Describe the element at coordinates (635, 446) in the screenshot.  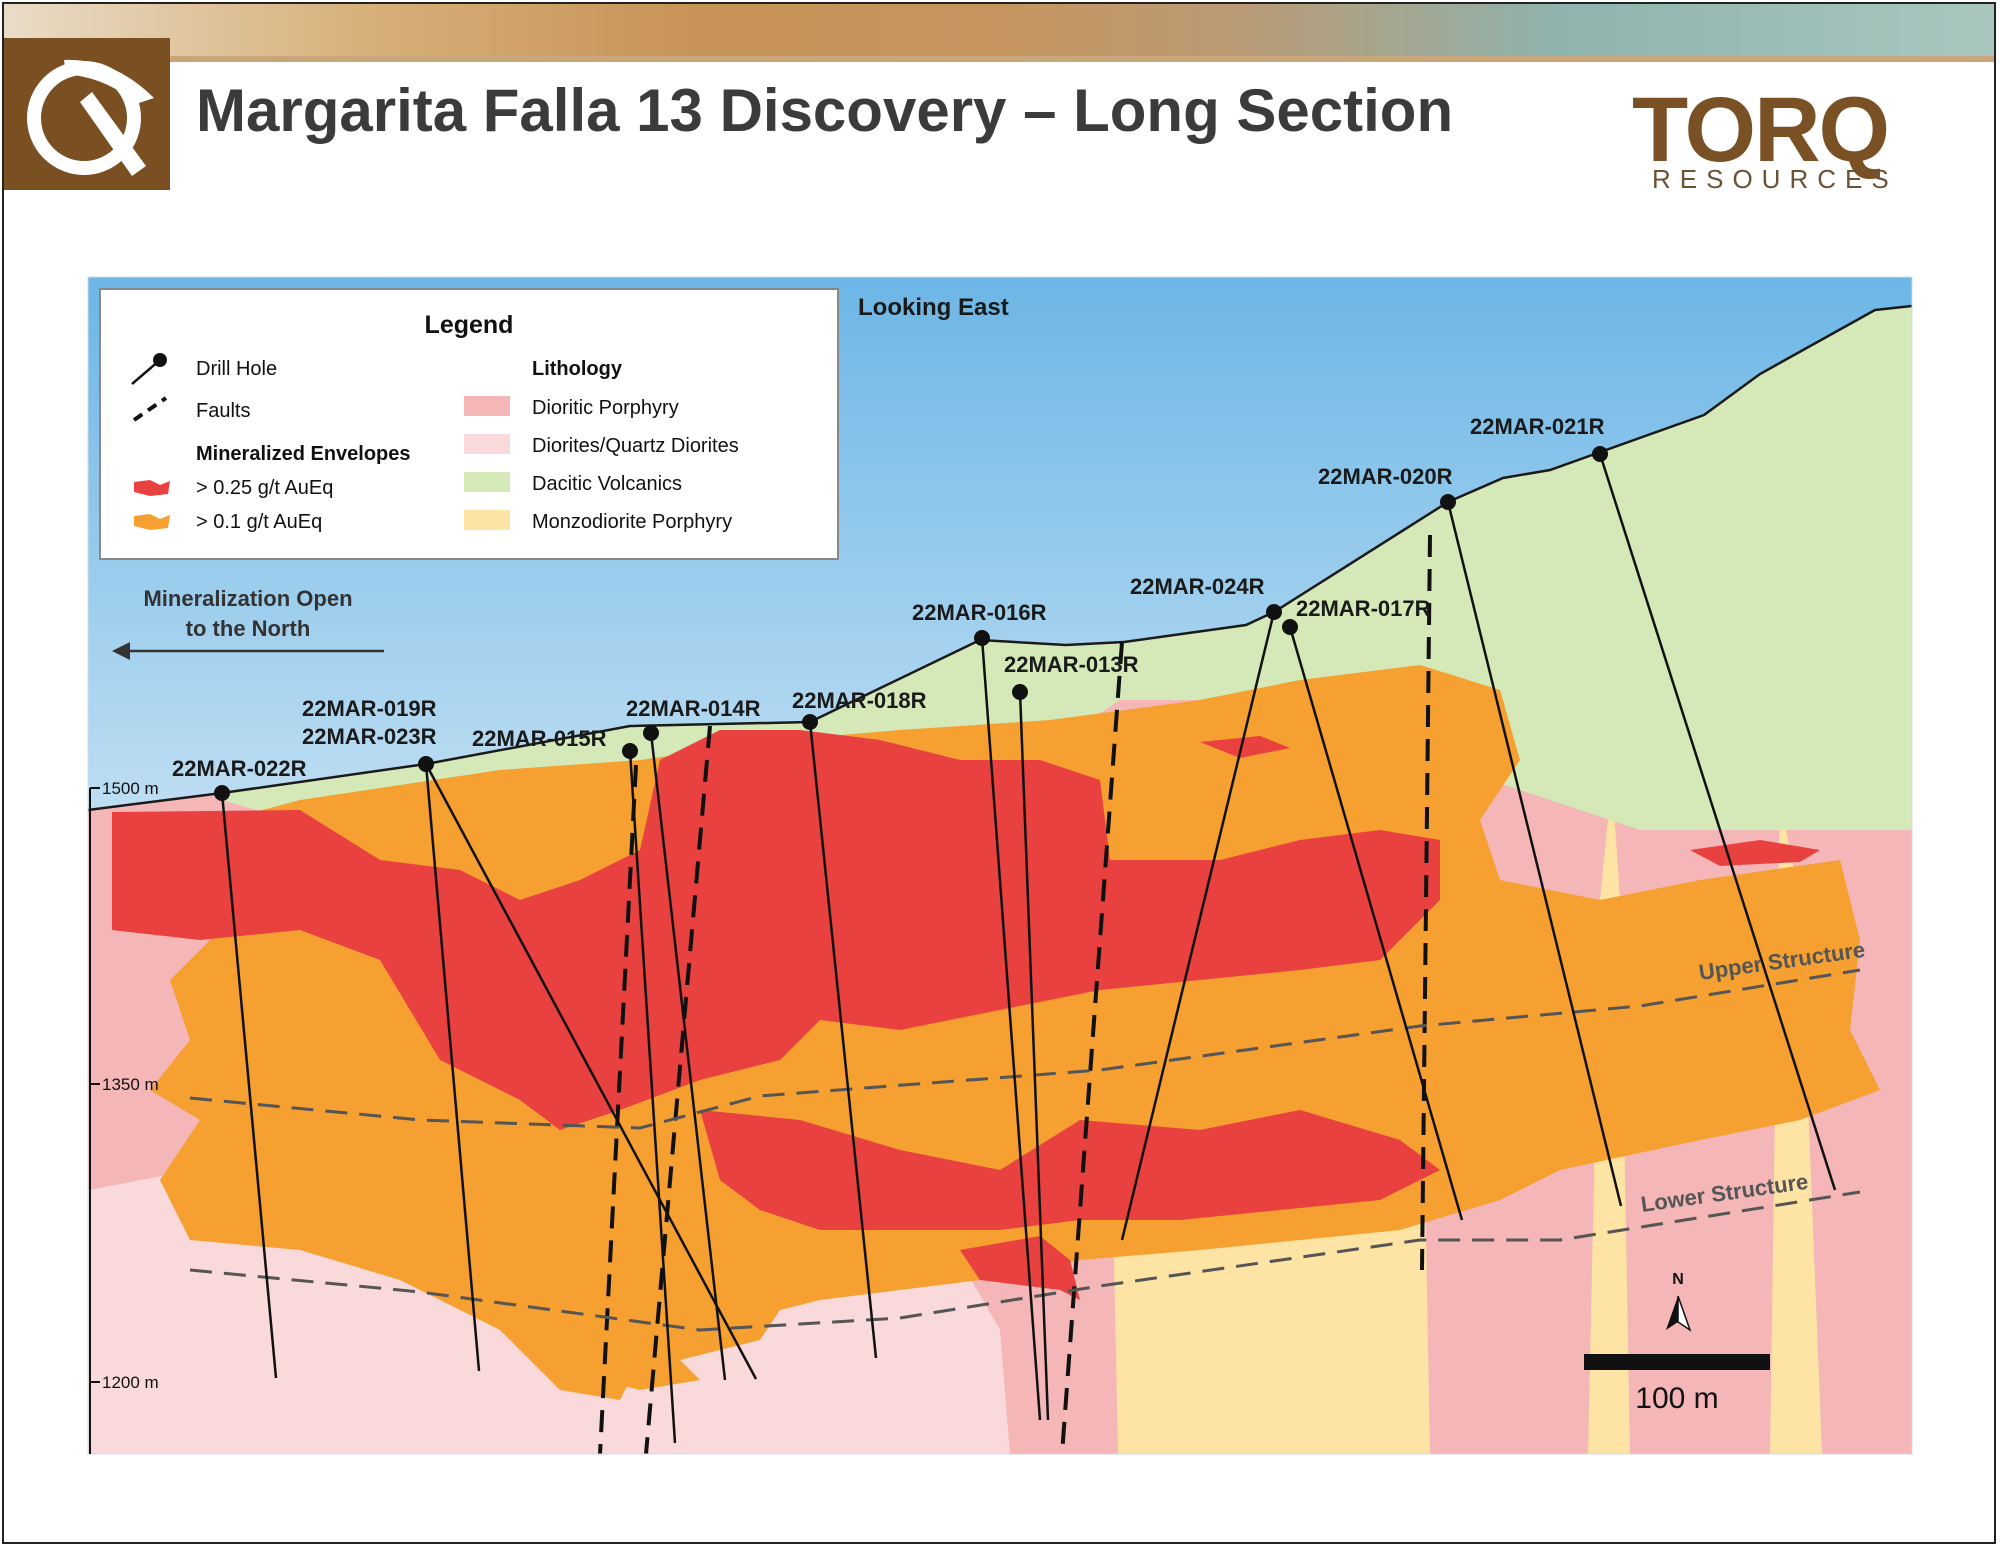
I see `legend-lith-2: Diorites/Quartz Diorites` at that location.